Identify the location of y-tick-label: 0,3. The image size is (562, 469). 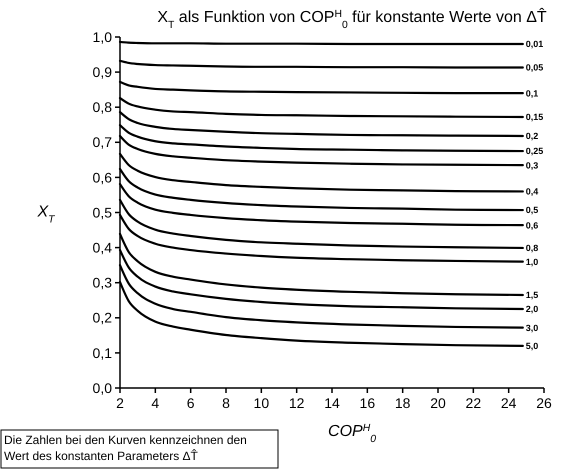
(102, 282).